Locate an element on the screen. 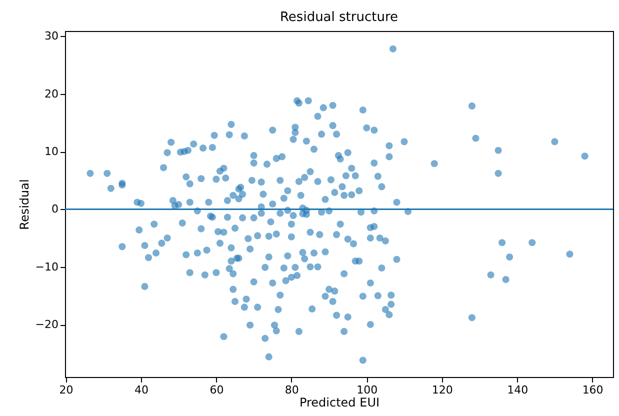 This screenshot has width=619, height=416. y-tick-label: 20 is located at coordinates (51, 93).